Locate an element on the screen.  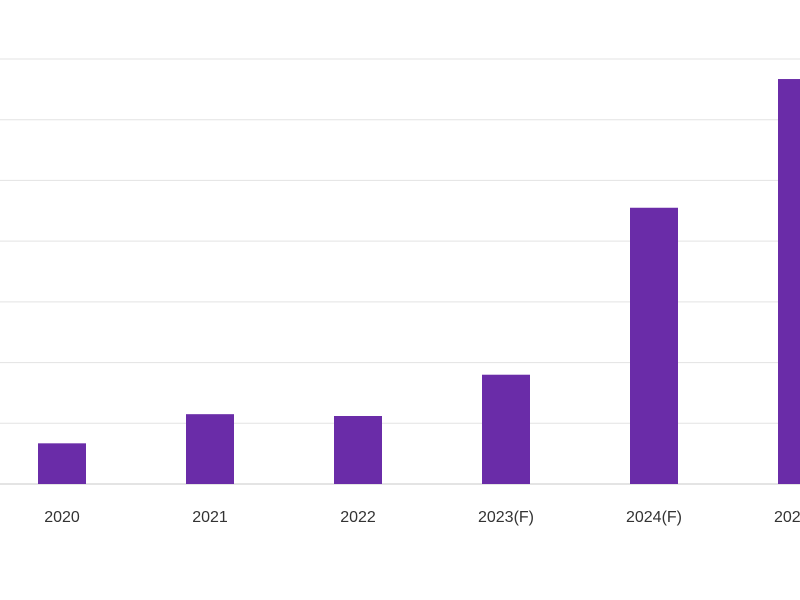
x-tick-label: 2024(F) is located at coordinates (654, 517).